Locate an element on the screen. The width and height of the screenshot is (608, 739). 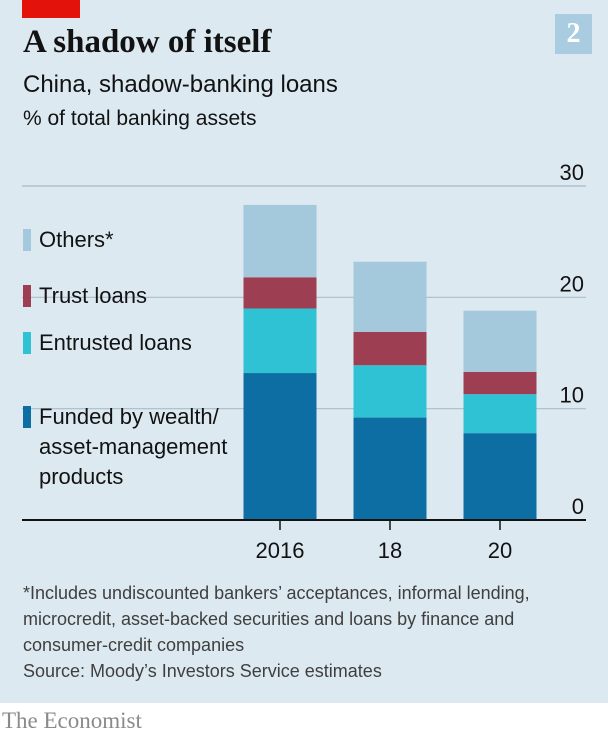
chart-title: A shadow of itself is located at coordinates (147, 42).